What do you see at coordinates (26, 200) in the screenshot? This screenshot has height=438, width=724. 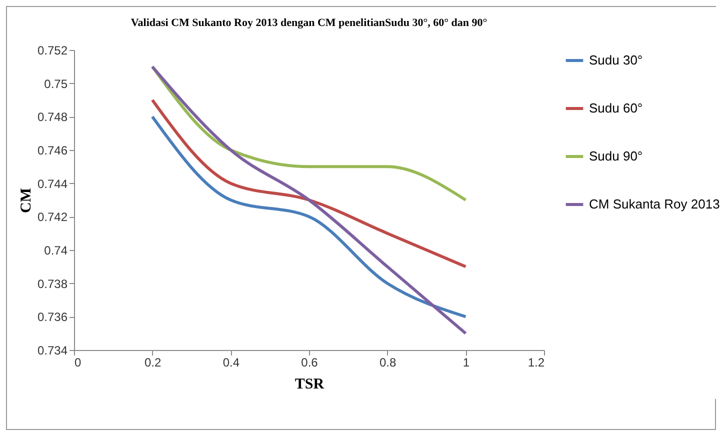 I see `y-axis-title: CM` at bounding box center [26, 200].